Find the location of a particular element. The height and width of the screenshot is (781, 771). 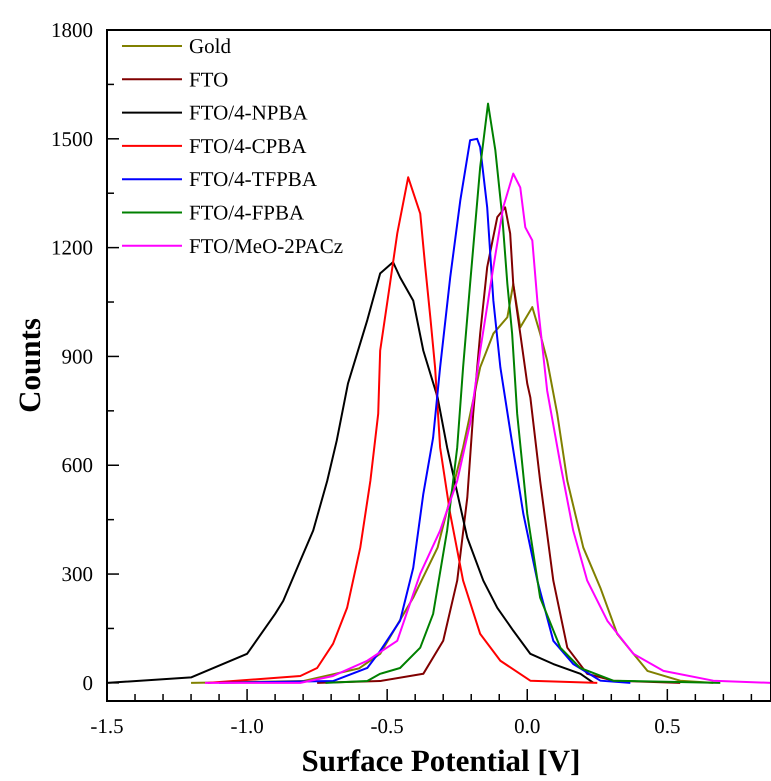

y-tick-label: 600 is located at coordinates (77, 465).